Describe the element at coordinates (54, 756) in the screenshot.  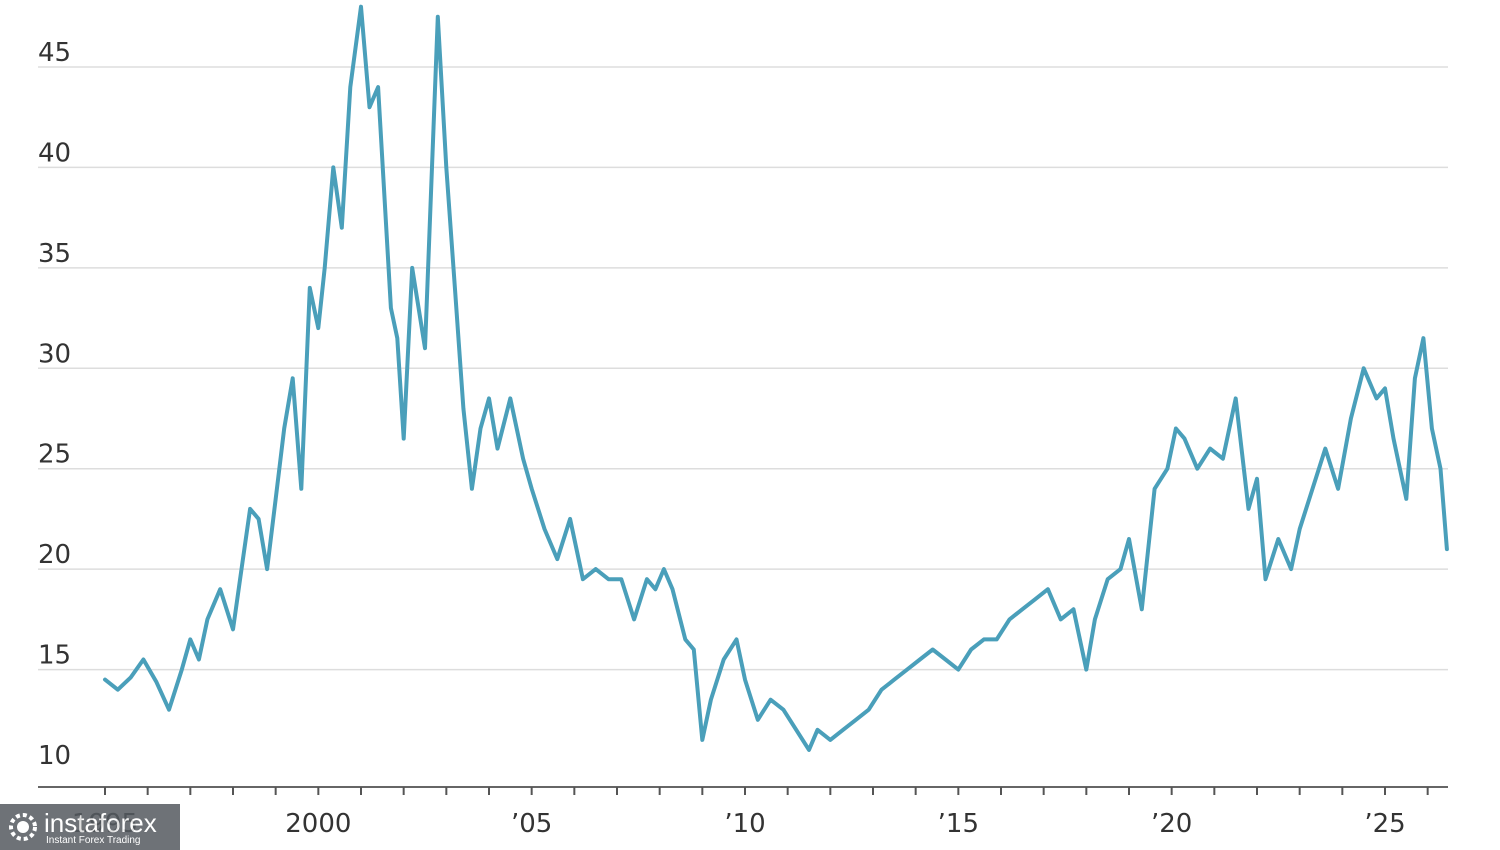
I see `y-tick-label-10: 10` at that location.